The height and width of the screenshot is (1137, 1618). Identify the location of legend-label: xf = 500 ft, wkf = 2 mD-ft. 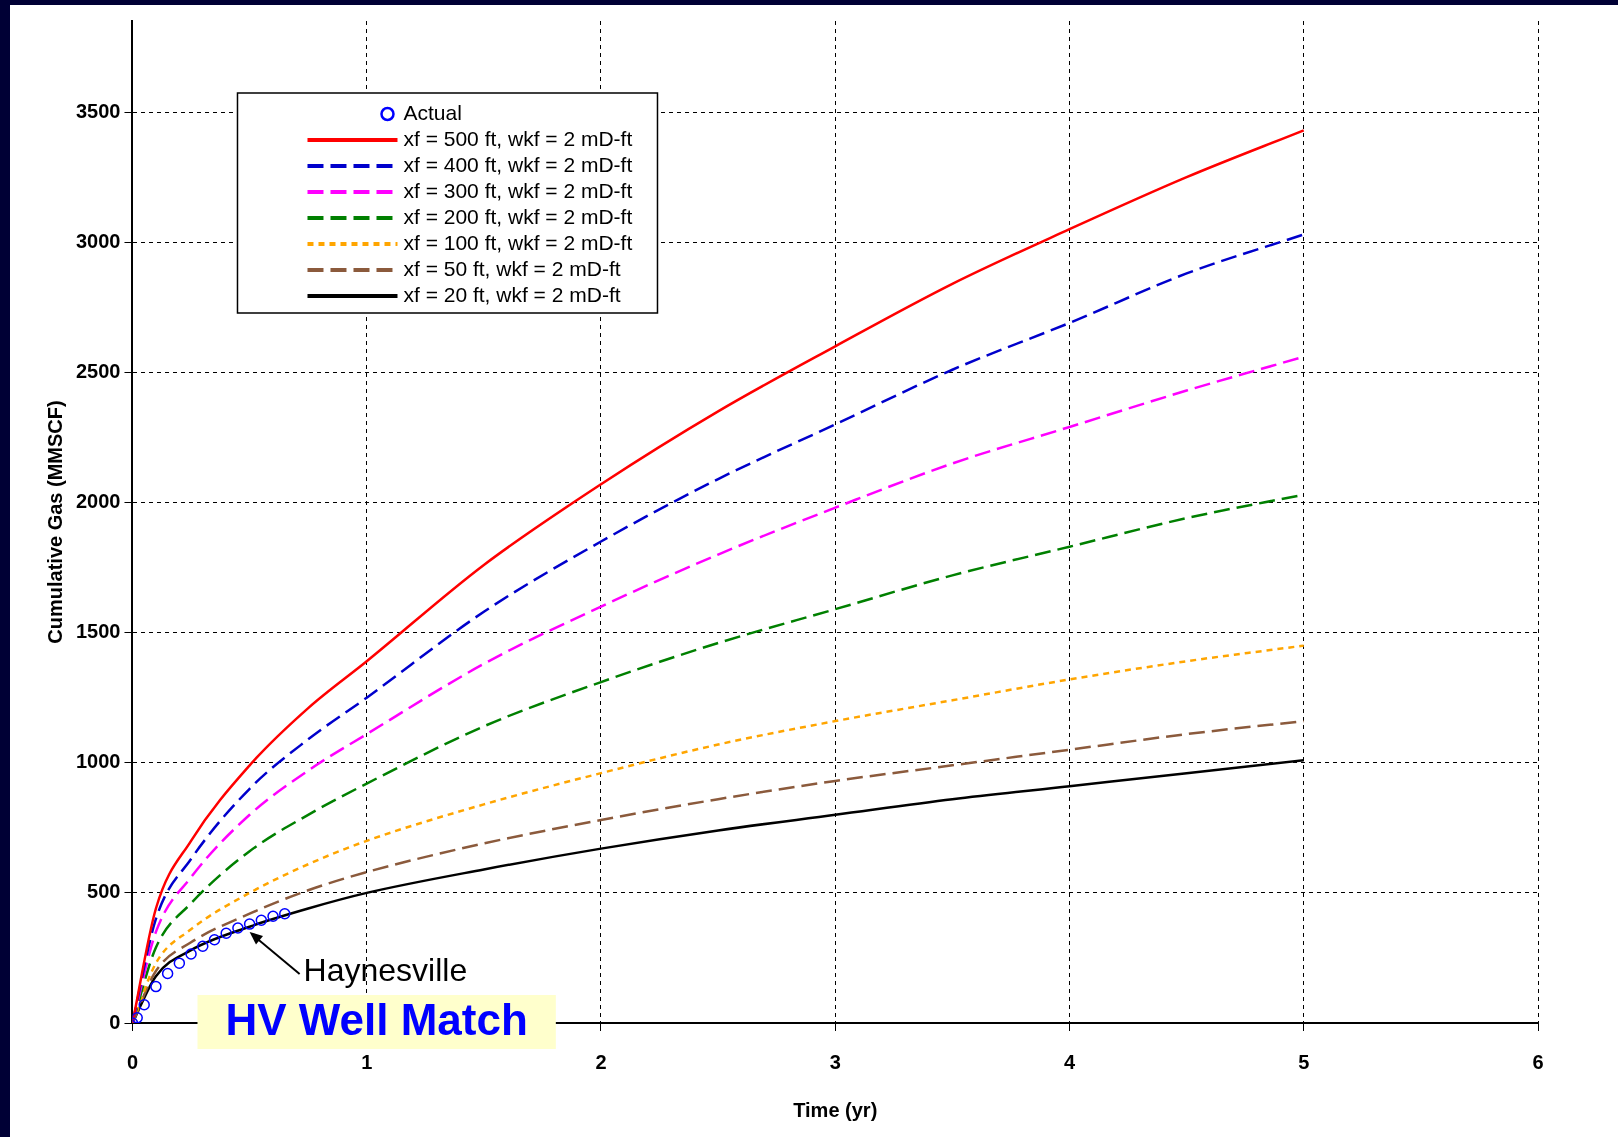
(518, 138).